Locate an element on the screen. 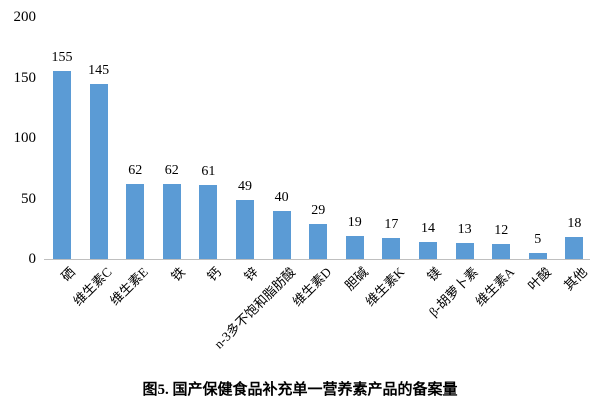 The height and width of the screenshot is (412, 600). y-tick-label: 50 is located at coordinates (28, 198).